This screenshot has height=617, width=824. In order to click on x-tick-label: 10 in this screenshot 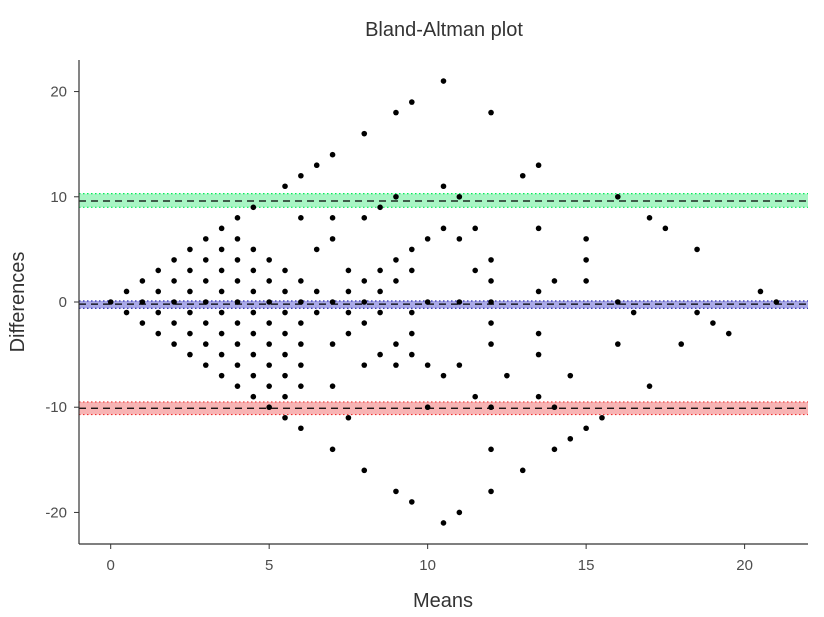, I will do `click(427, 565)`.